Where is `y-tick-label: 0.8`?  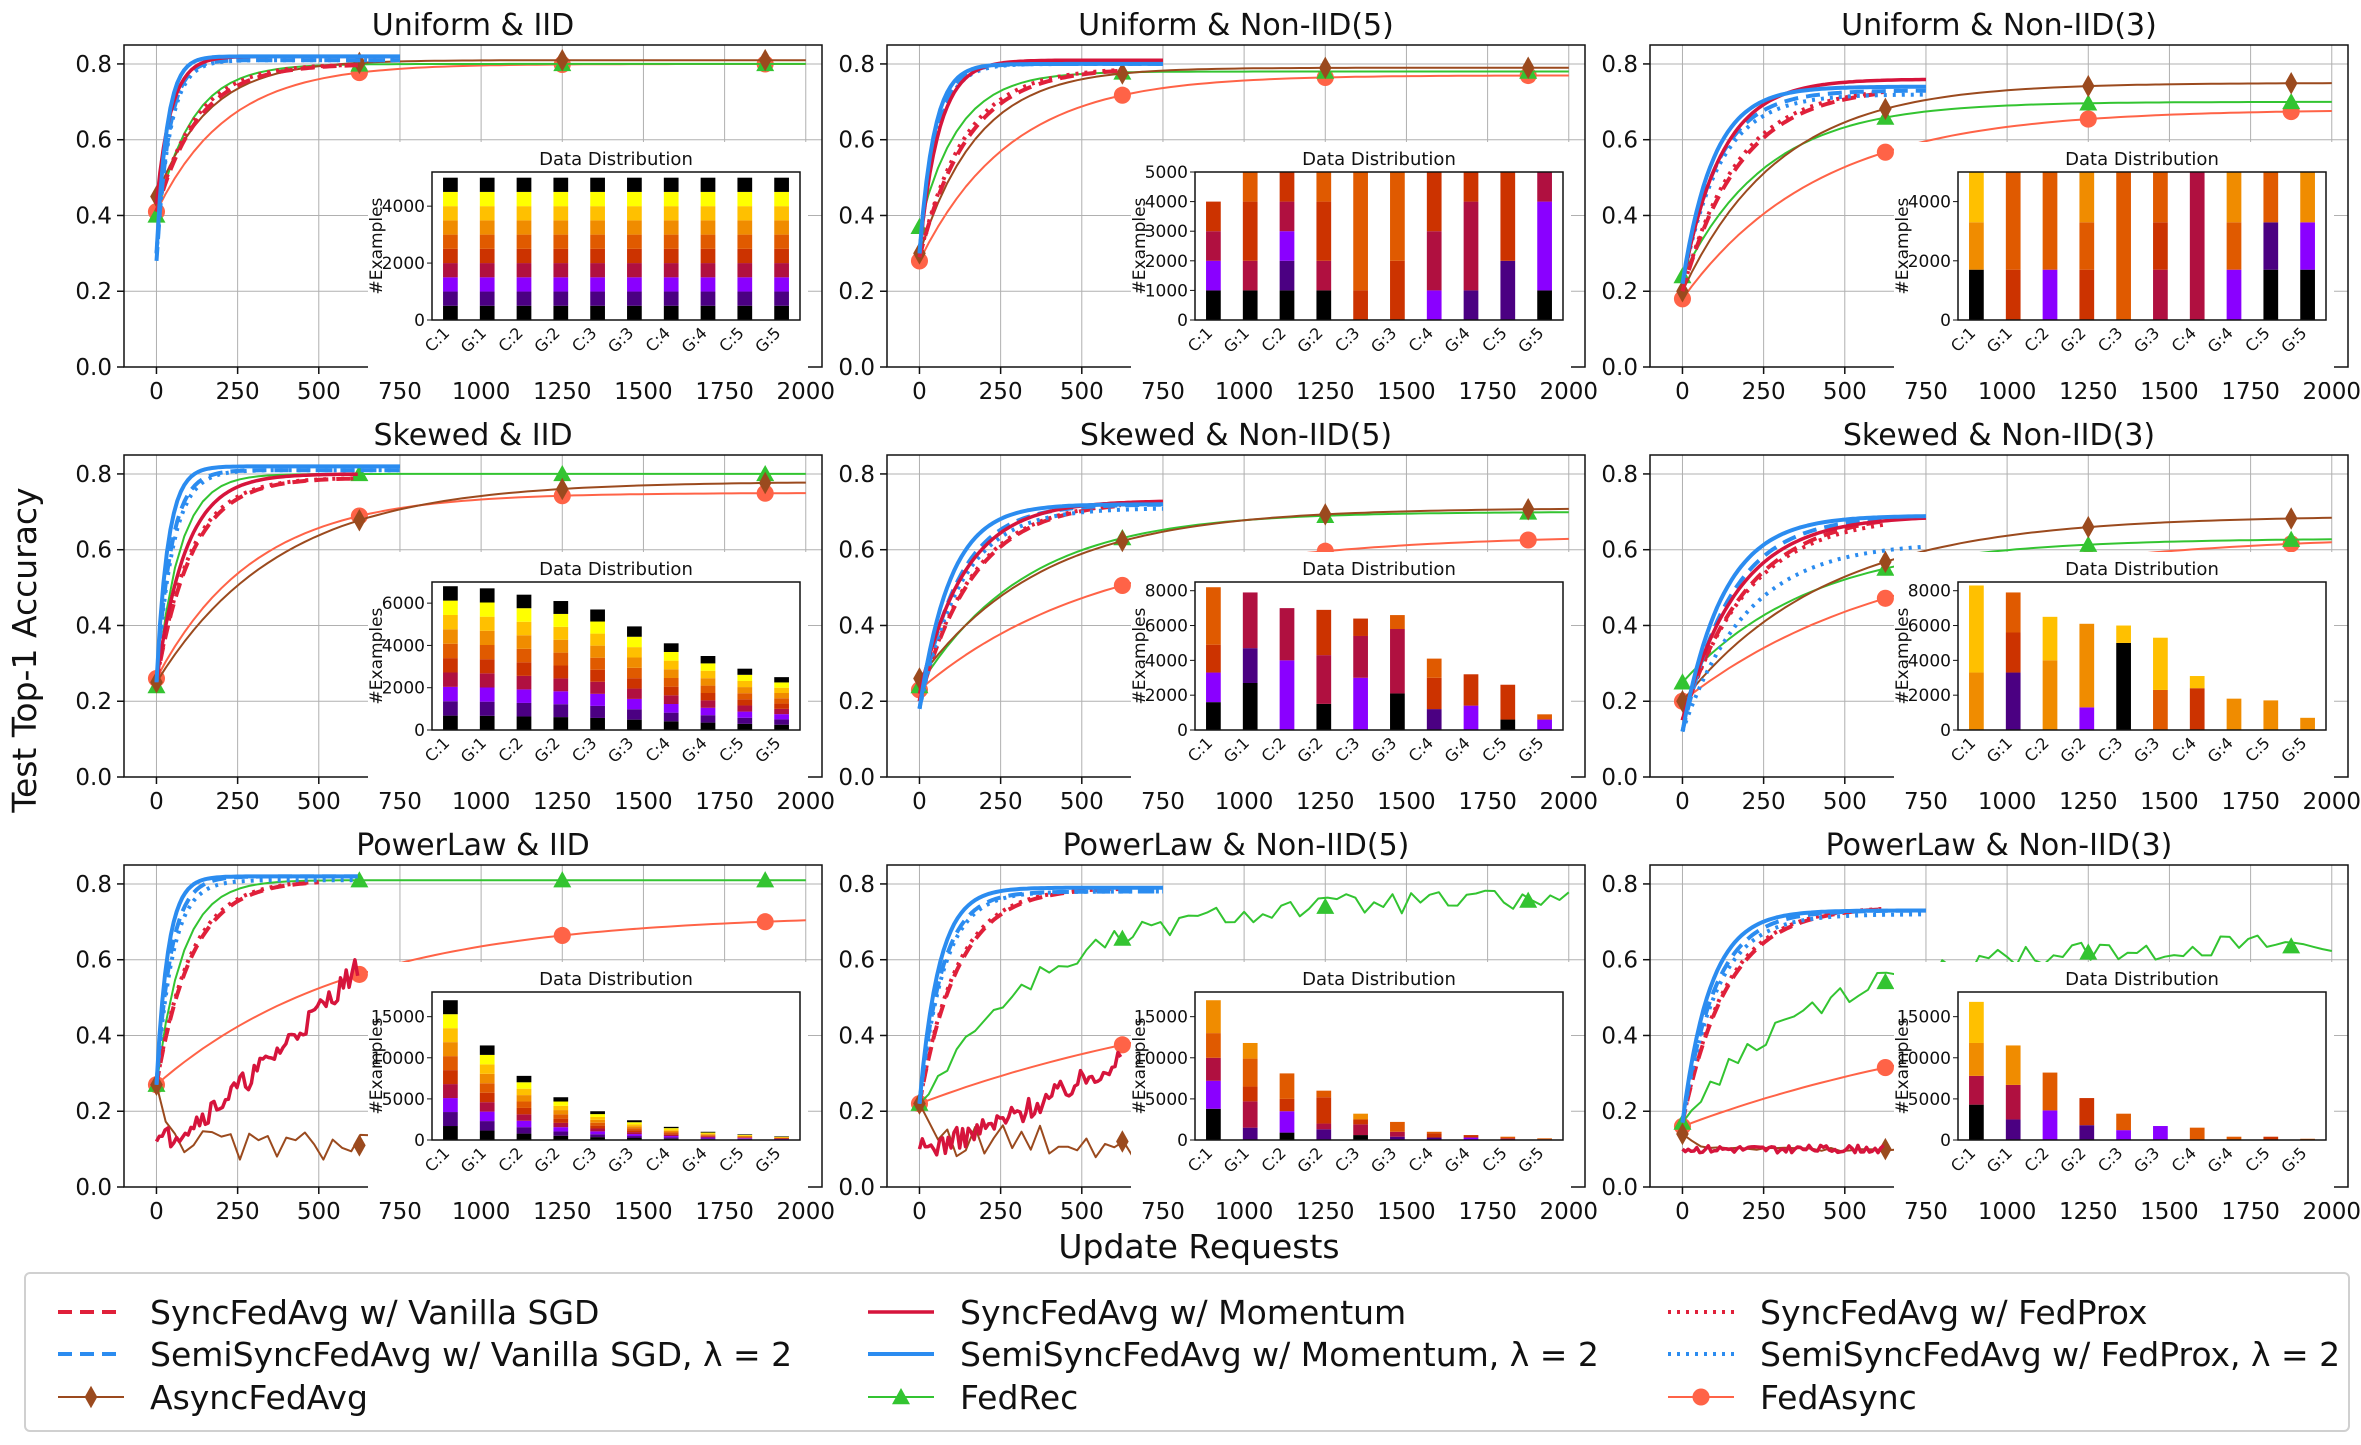
y-tick-label: 0.8 is located at coordinates (1619, 885).